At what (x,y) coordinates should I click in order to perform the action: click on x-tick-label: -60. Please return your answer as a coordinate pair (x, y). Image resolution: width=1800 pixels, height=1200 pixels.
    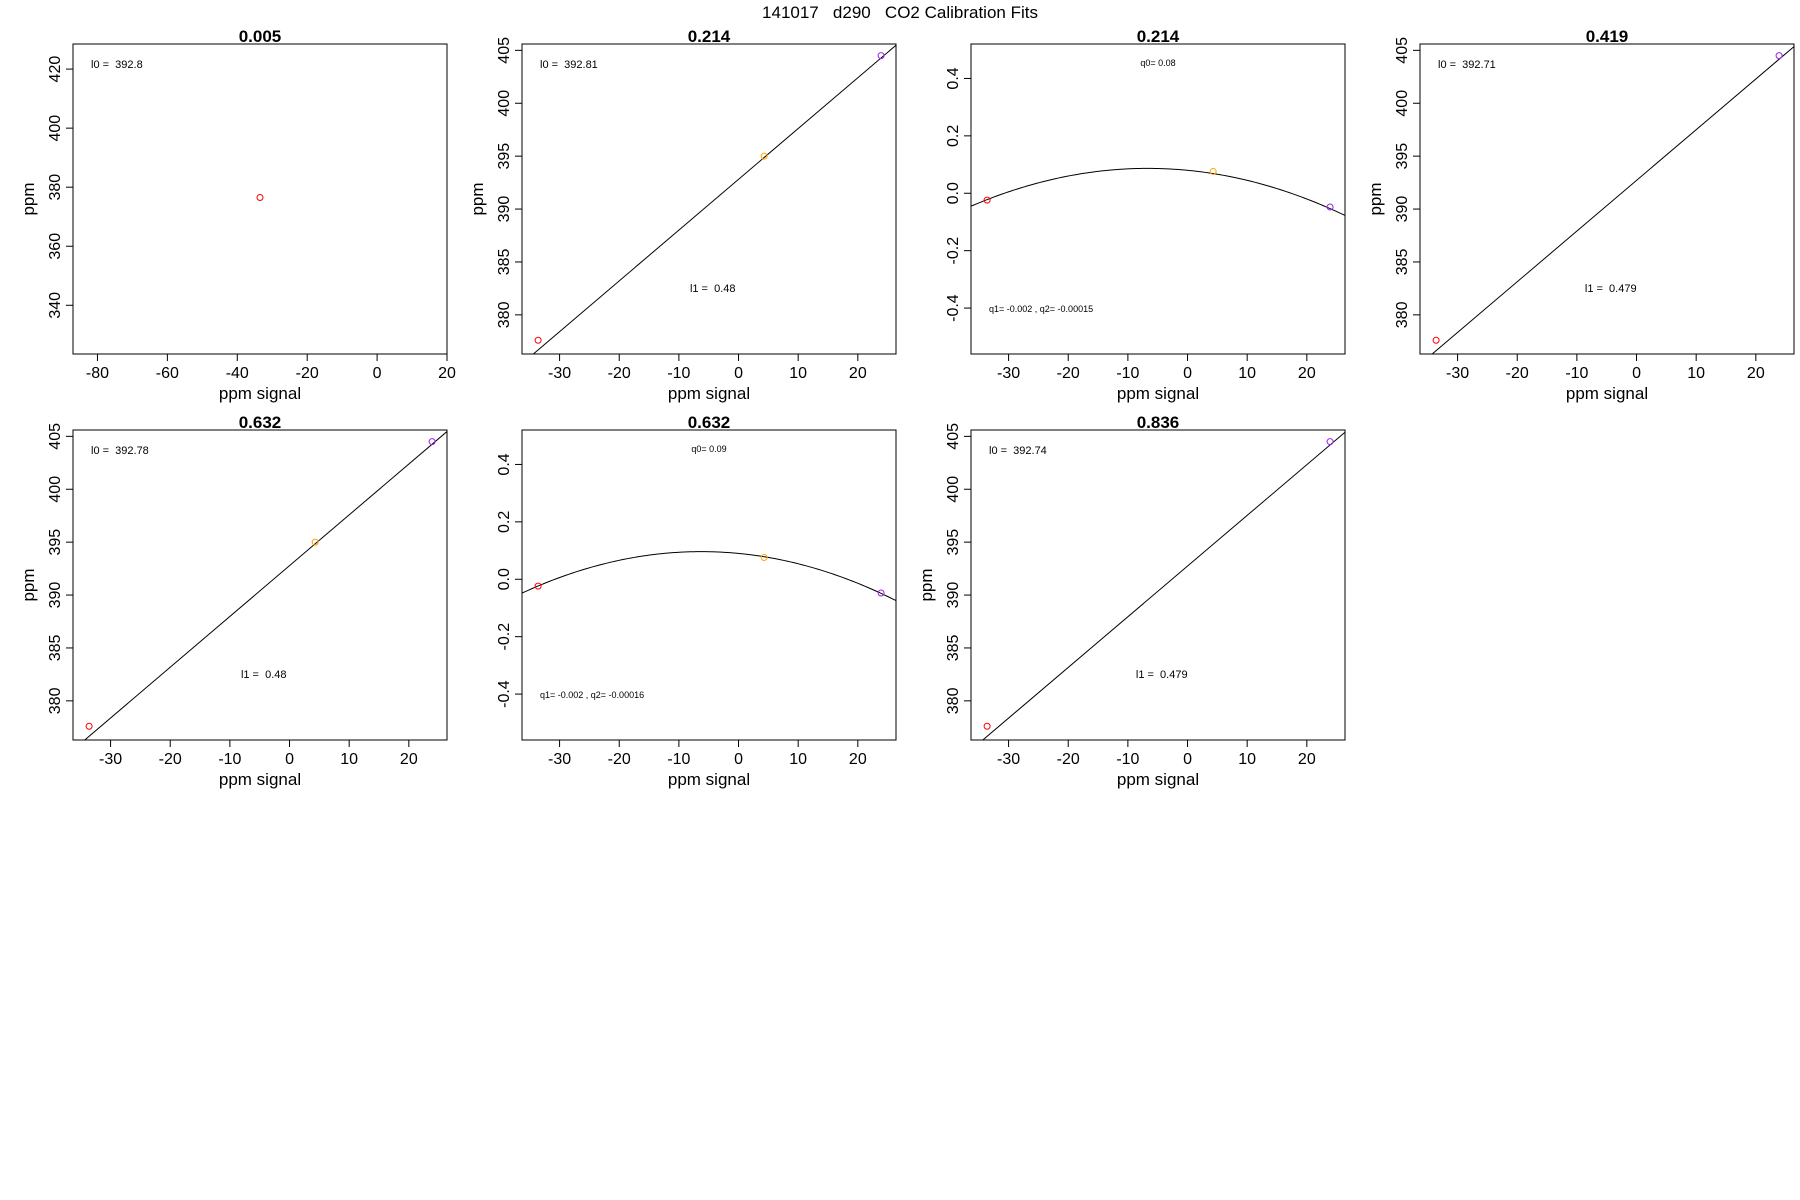
    Looking at the image, I should click on (167, 373).